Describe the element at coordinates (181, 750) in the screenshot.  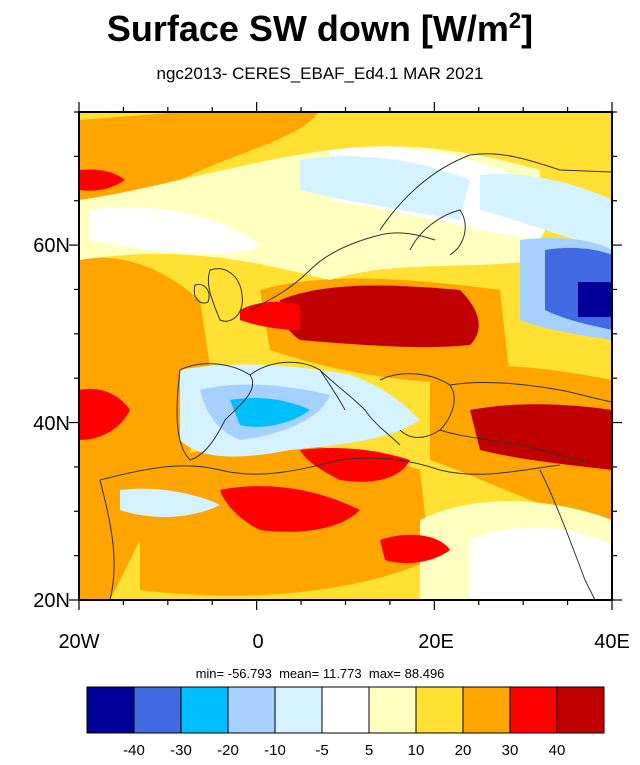
I see `colorbar-tick-label: -30` at that location.